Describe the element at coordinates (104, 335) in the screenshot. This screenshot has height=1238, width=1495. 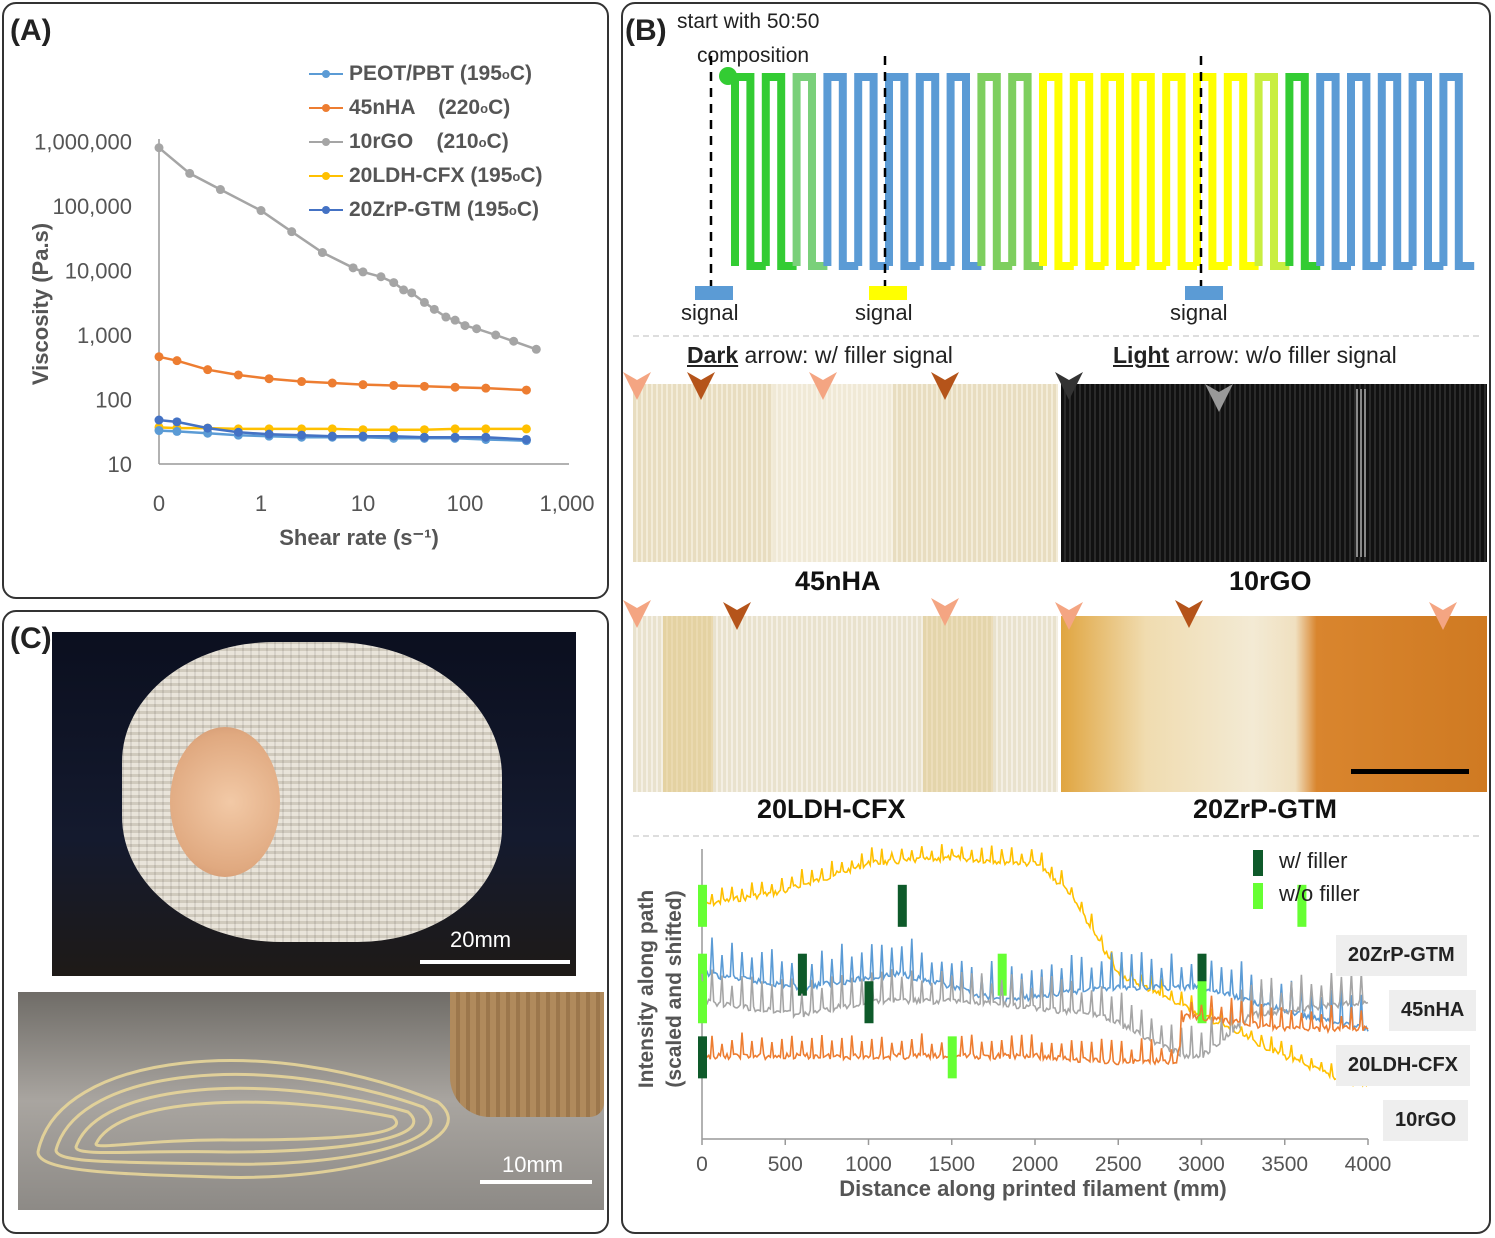
I see `y-tick-label: 1,000` at that location.